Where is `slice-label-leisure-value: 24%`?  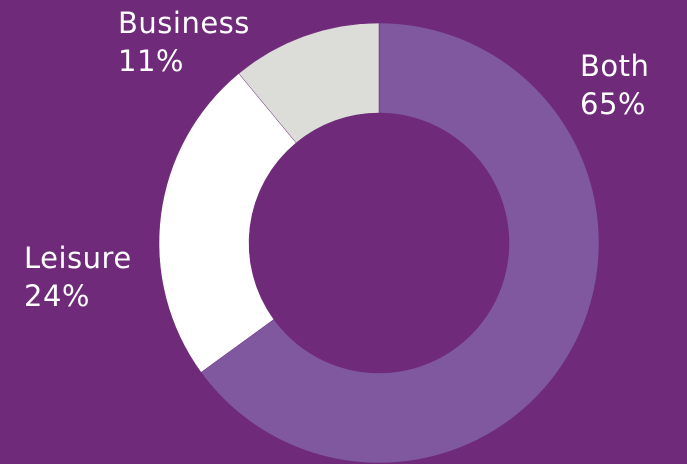
slice-label-leisure-value: 24% is located at coordinates (57, 296).